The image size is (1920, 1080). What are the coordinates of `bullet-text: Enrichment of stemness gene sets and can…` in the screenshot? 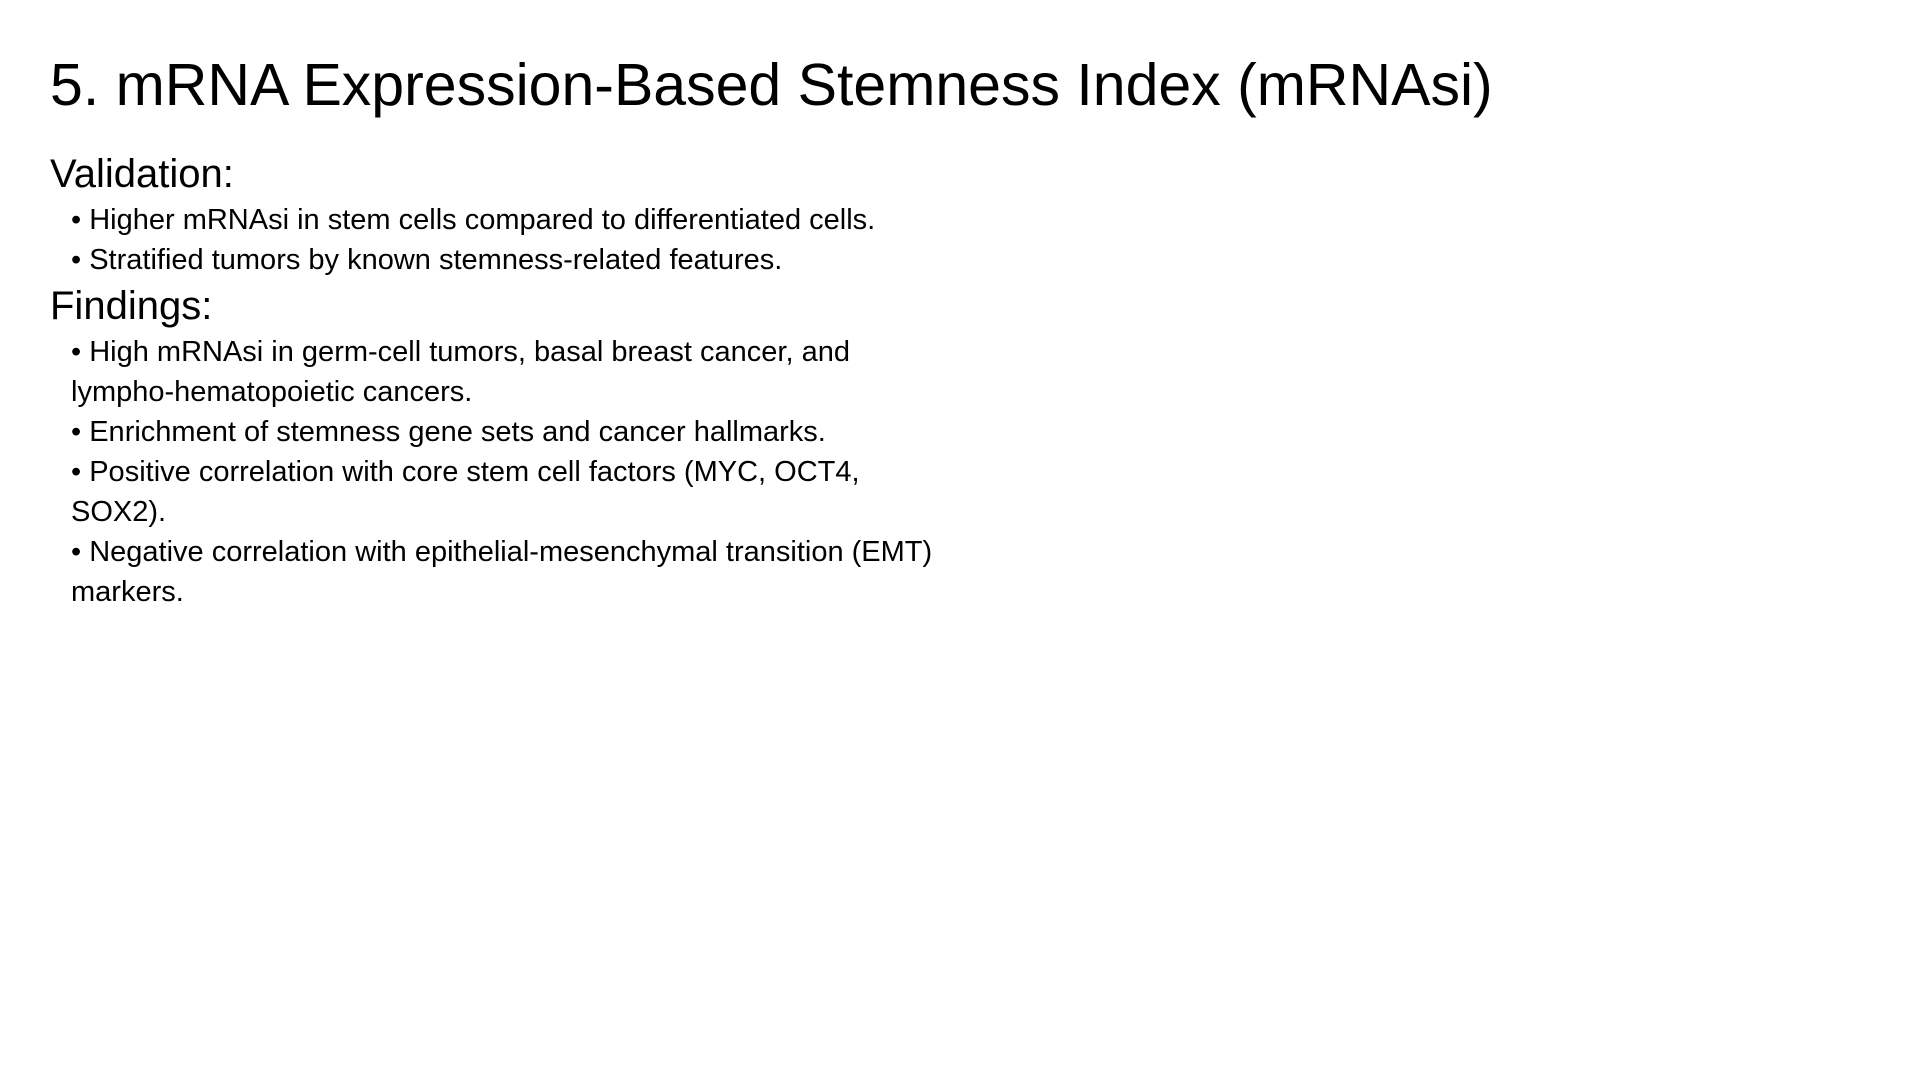 It's located at (457, 432).